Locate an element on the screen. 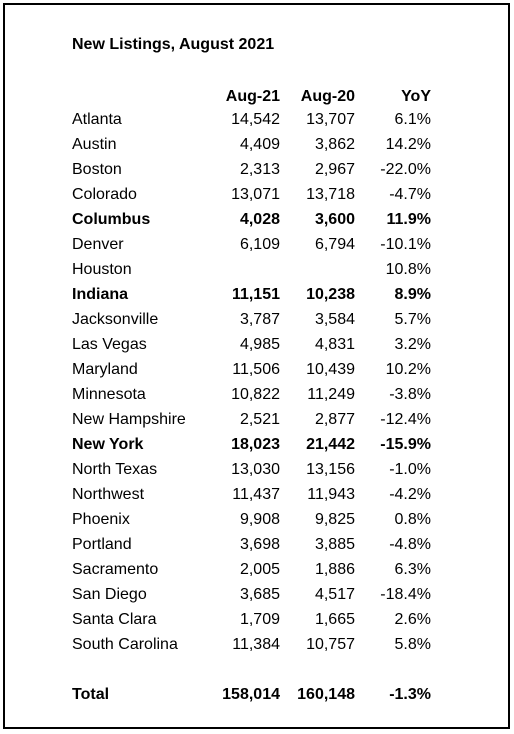 Image resolution: width=514 pixels, height=734 pixels. aug-21-cell: 2,521 is located at coordinates (259, 419).